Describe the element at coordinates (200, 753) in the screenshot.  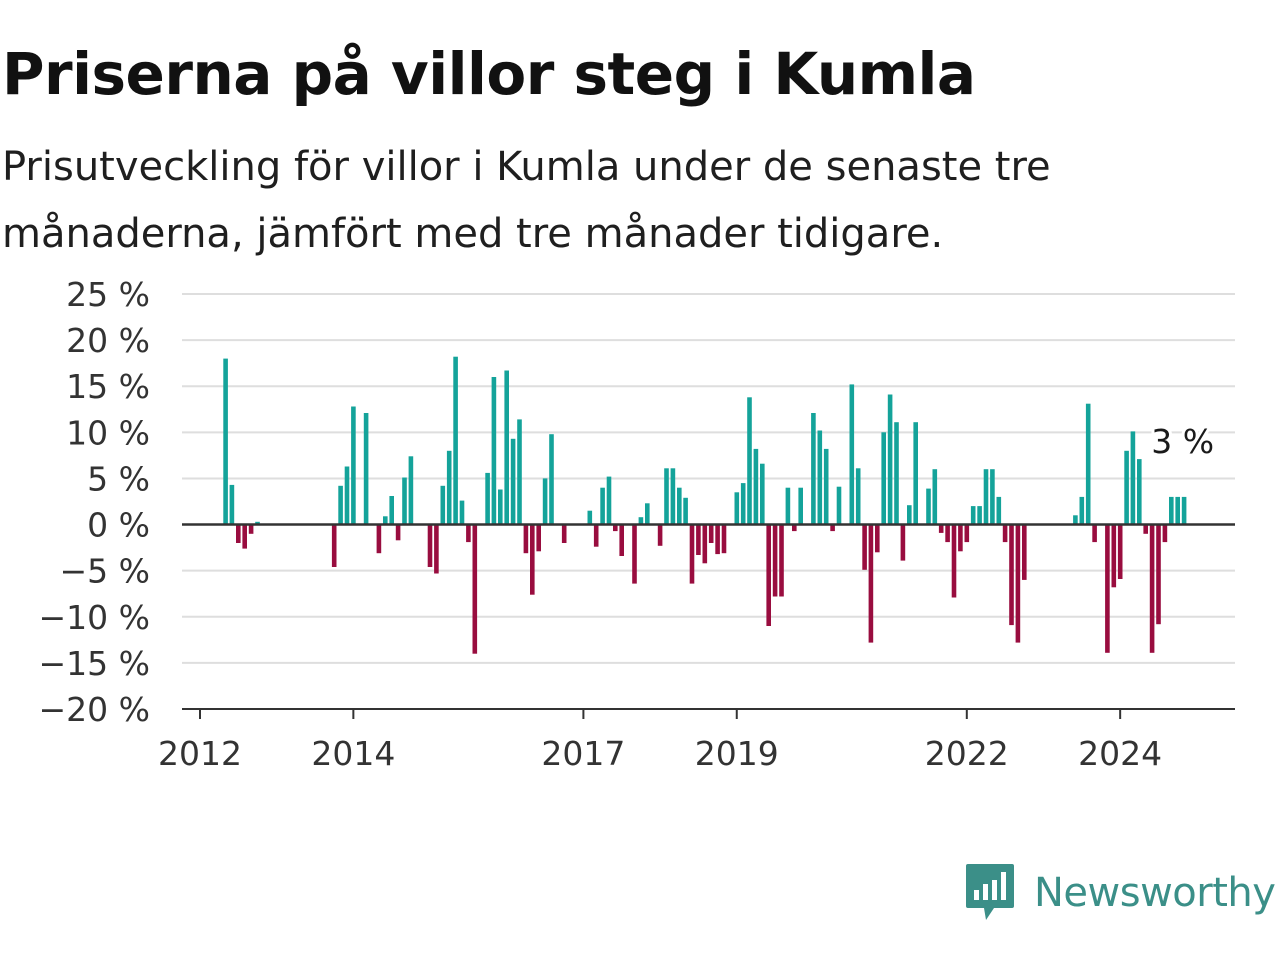
I see `x-tick-label: 2012` at that location.